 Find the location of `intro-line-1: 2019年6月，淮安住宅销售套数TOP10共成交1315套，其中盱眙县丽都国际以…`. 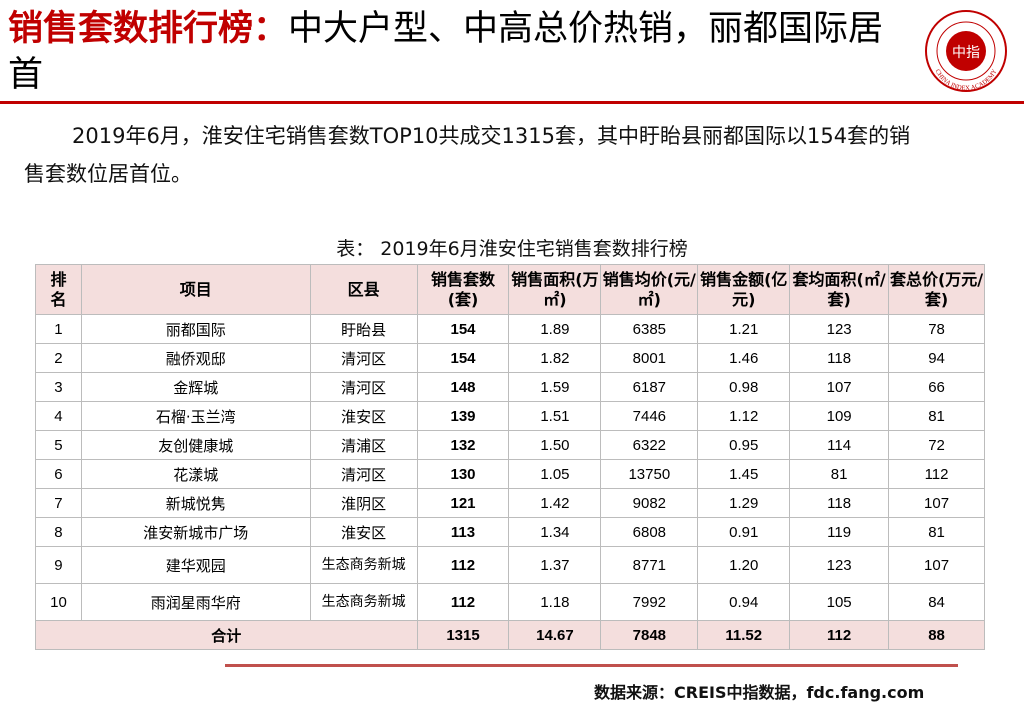

intro-line-1: 2019年6月，淮安住宅销售套数TOP10共成交1315套，其中盱眙县丽都国际以… is located at coordinates (491, 136).